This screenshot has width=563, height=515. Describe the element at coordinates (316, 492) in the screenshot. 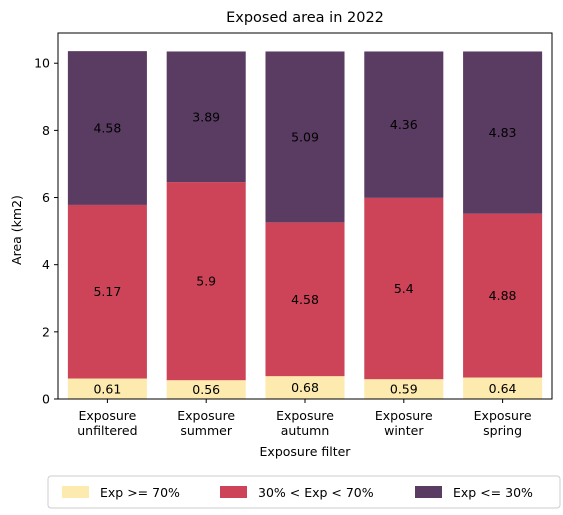

I see `legend-label: 30% < Exp < 70%` at that location.